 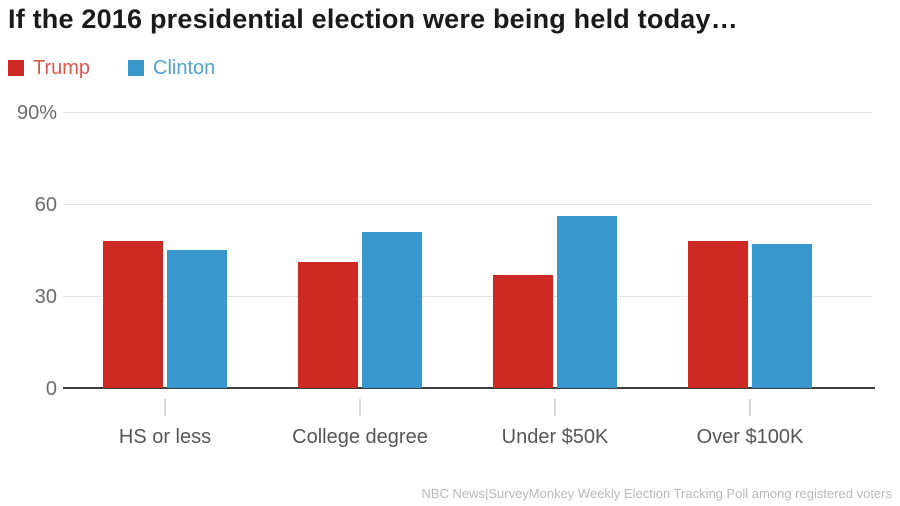 I want to click on x-category-label-3: Over $100K, so click(x=750, y=437).